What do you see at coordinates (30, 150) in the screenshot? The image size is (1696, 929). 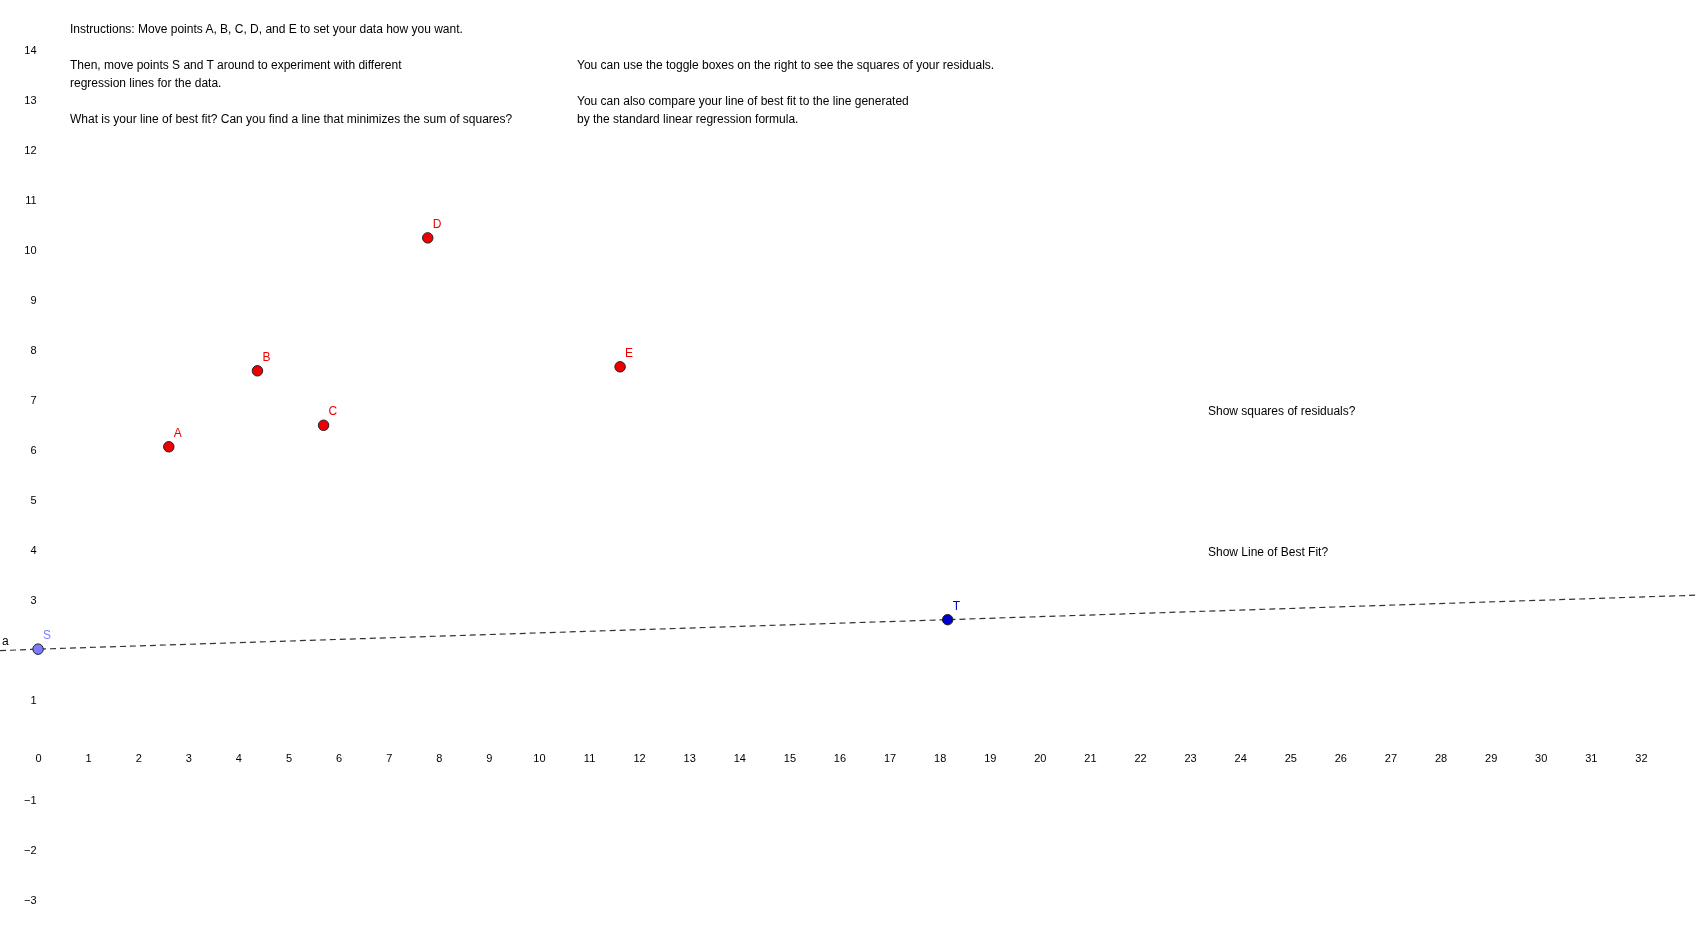 I see `y-tick-label: 12` at bounding box center [30, 150].